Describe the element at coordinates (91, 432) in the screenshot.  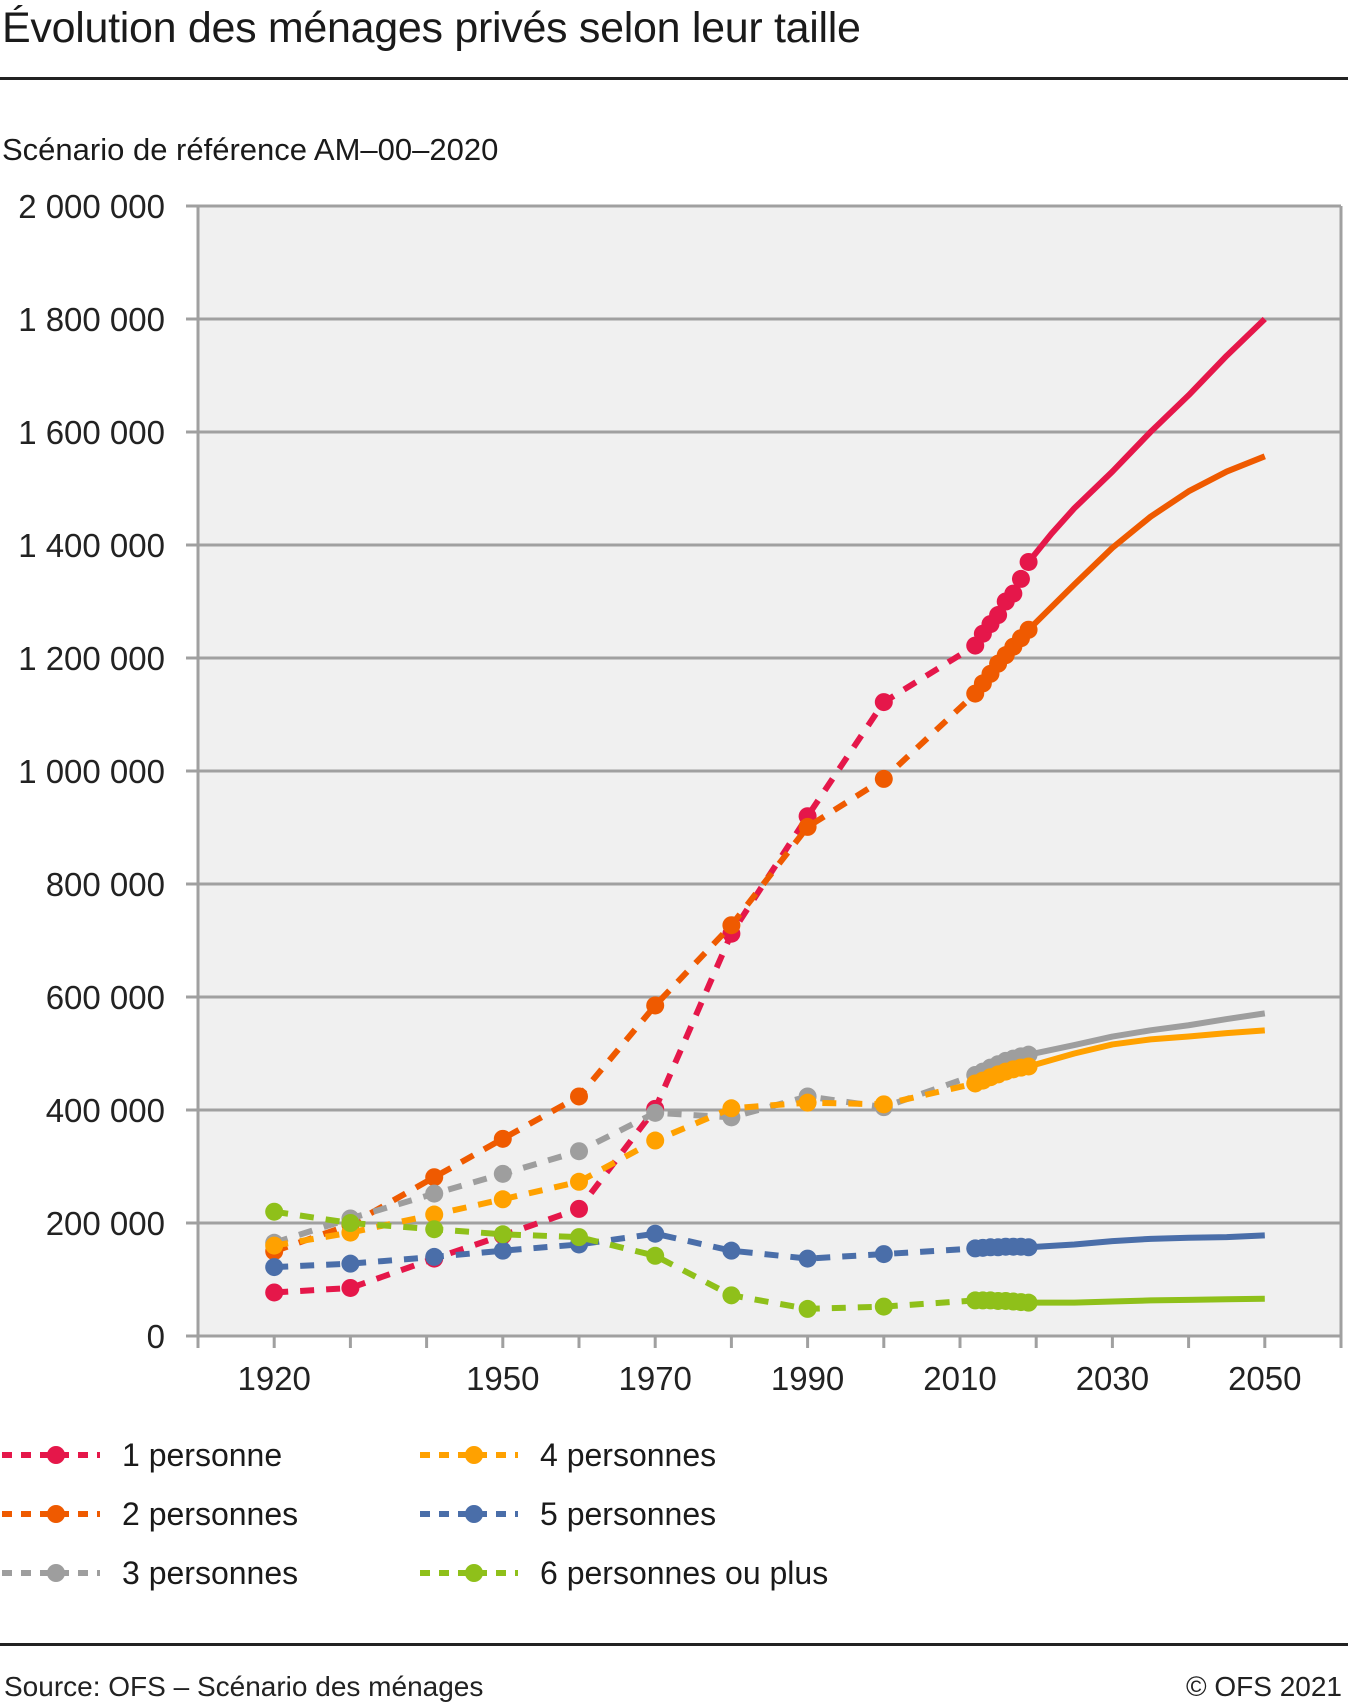
I see `y-tick-label: 1 600 000` at that location.